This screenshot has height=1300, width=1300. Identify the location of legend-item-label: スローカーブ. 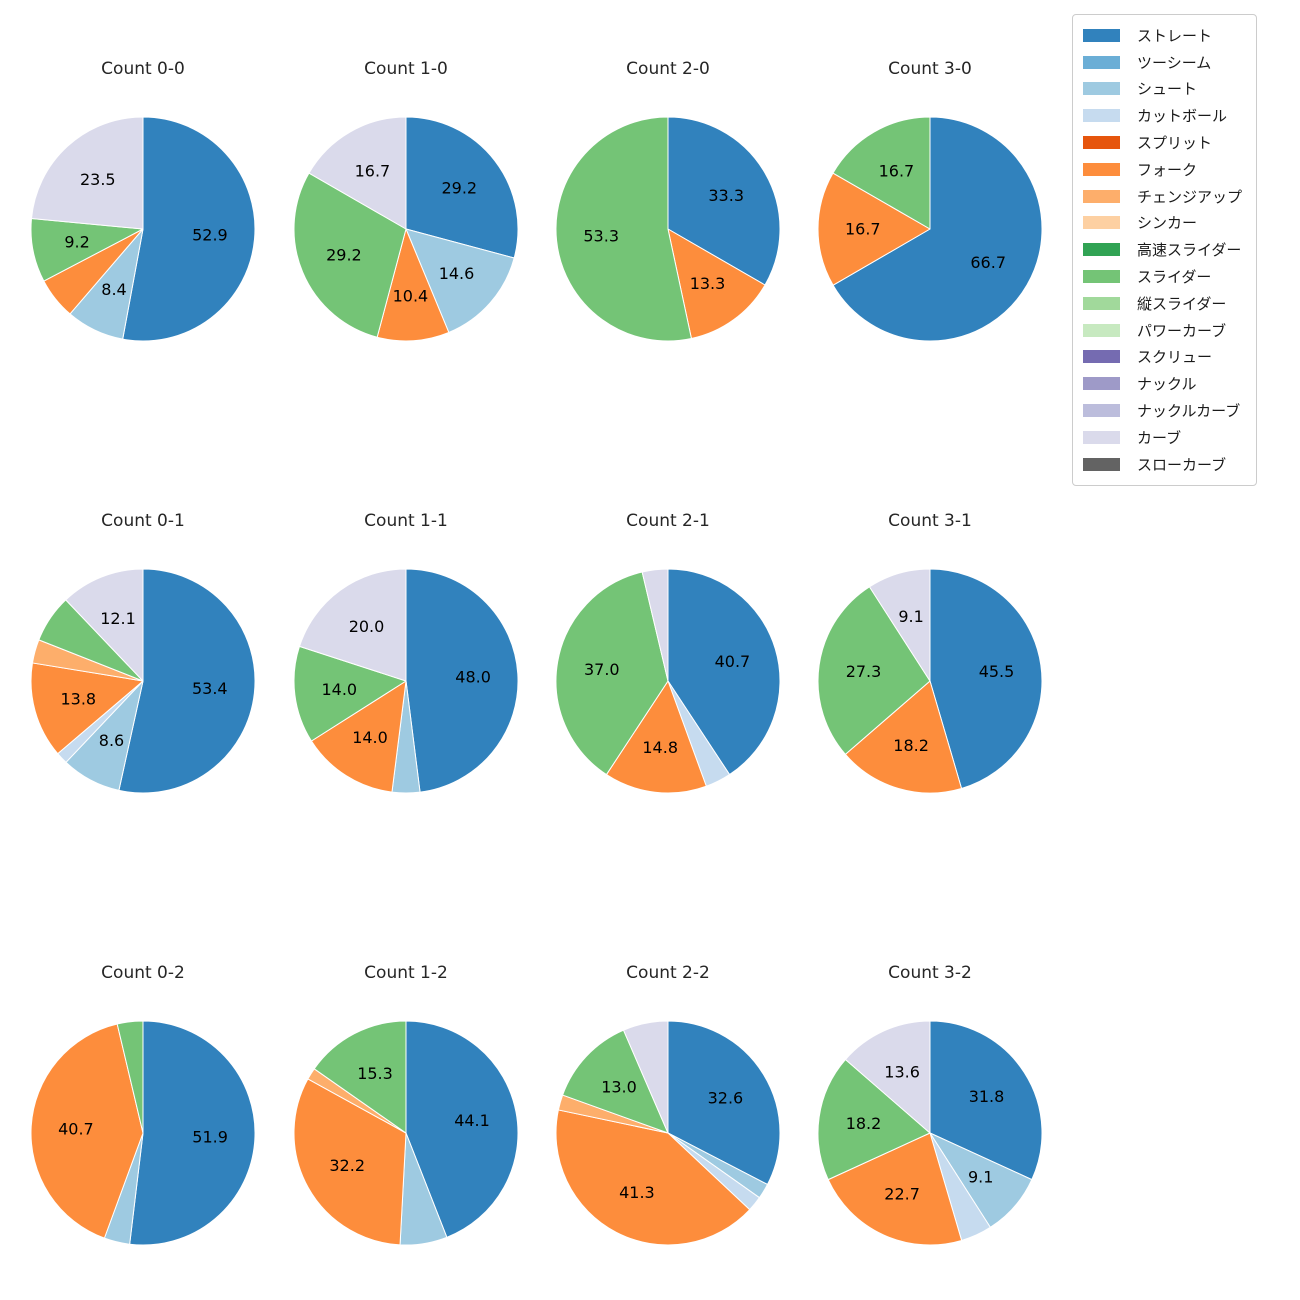
(1182, 464).